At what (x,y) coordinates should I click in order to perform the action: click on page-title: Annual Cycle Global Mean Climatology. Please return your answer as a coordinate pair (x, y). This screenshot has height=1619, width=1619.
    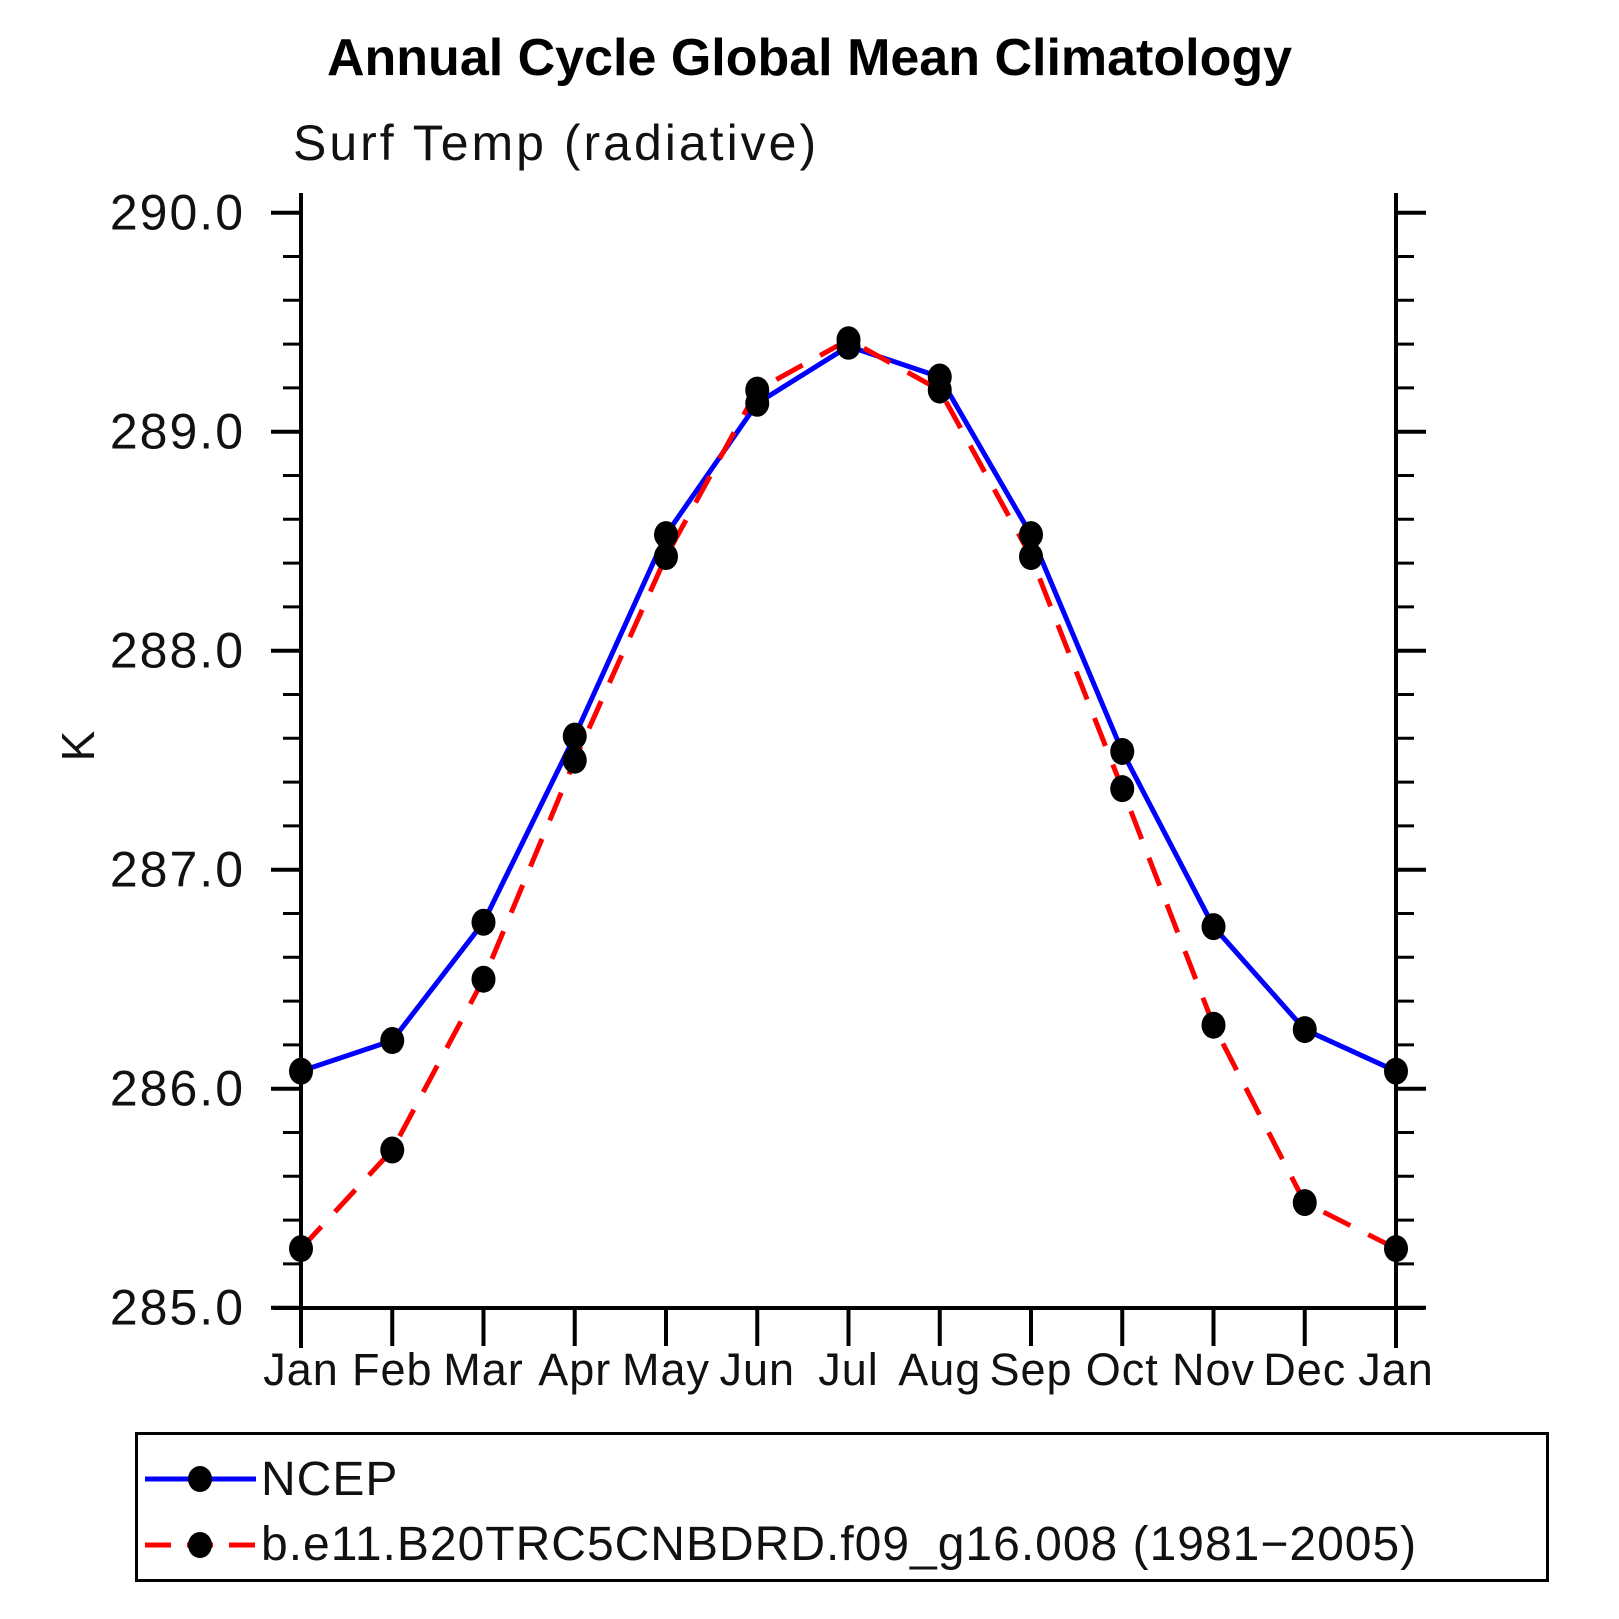
    Looking at the image, I should click on (809, 58).